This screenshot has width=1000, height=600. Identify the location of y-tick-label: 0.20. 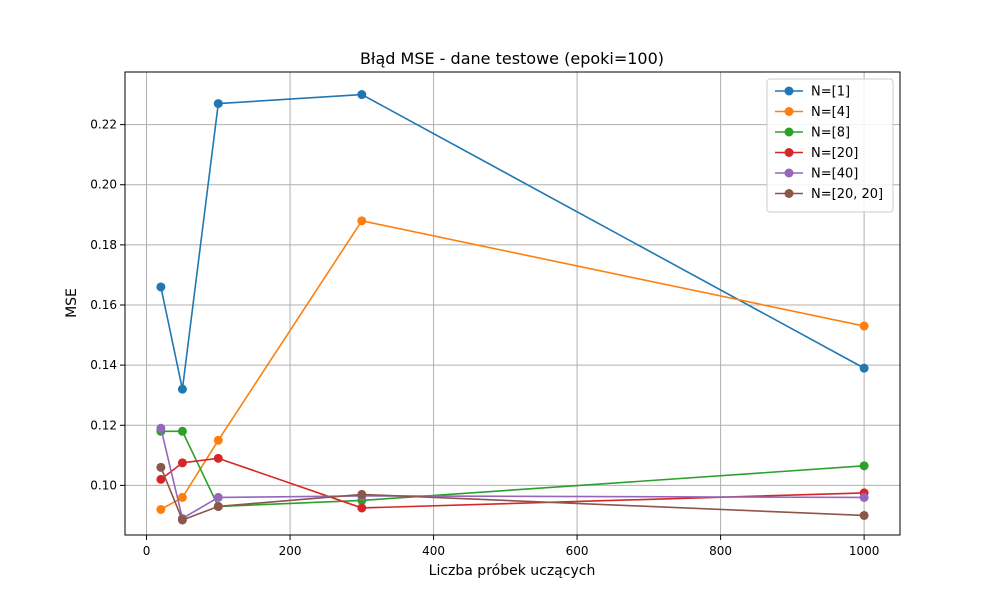
(103, 185).